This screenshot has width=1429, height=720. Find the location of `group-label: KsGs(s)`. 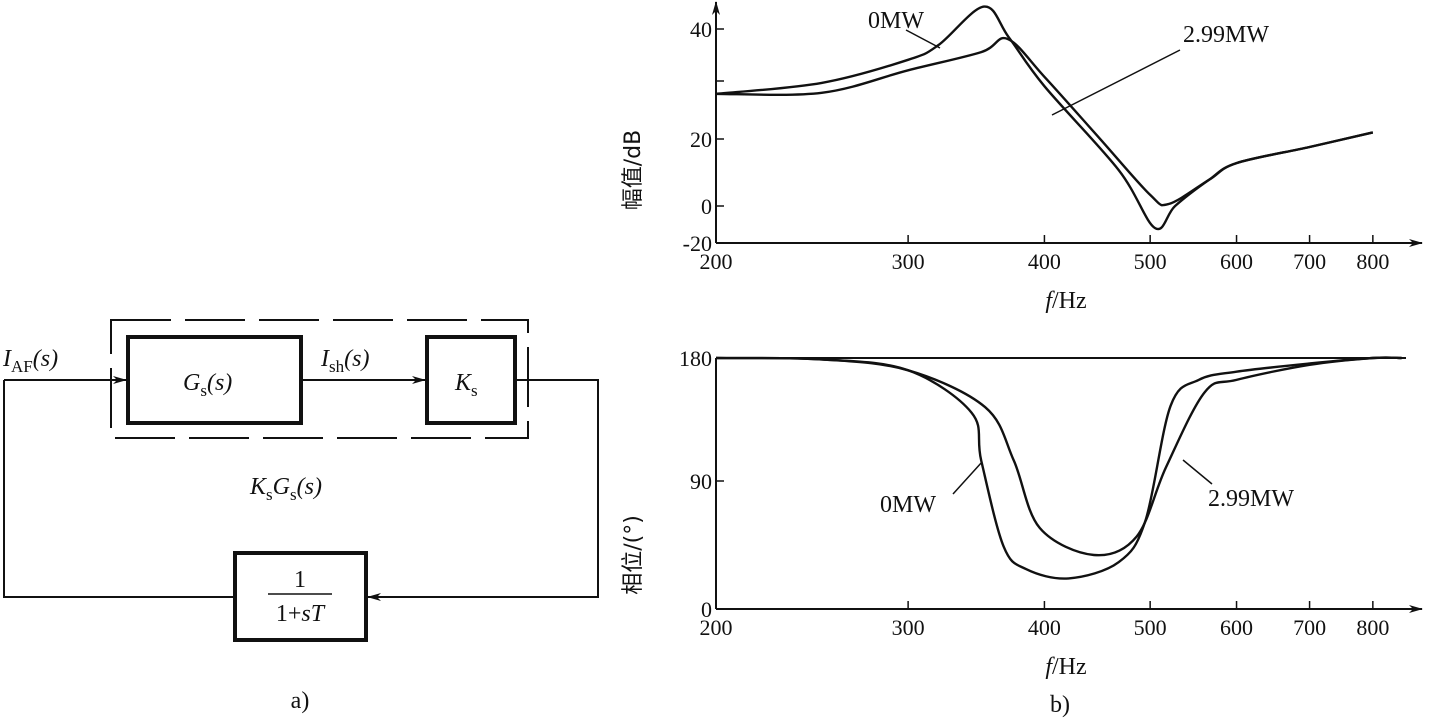

group-label: KsGs(s) is located at coordinates (285, 489).